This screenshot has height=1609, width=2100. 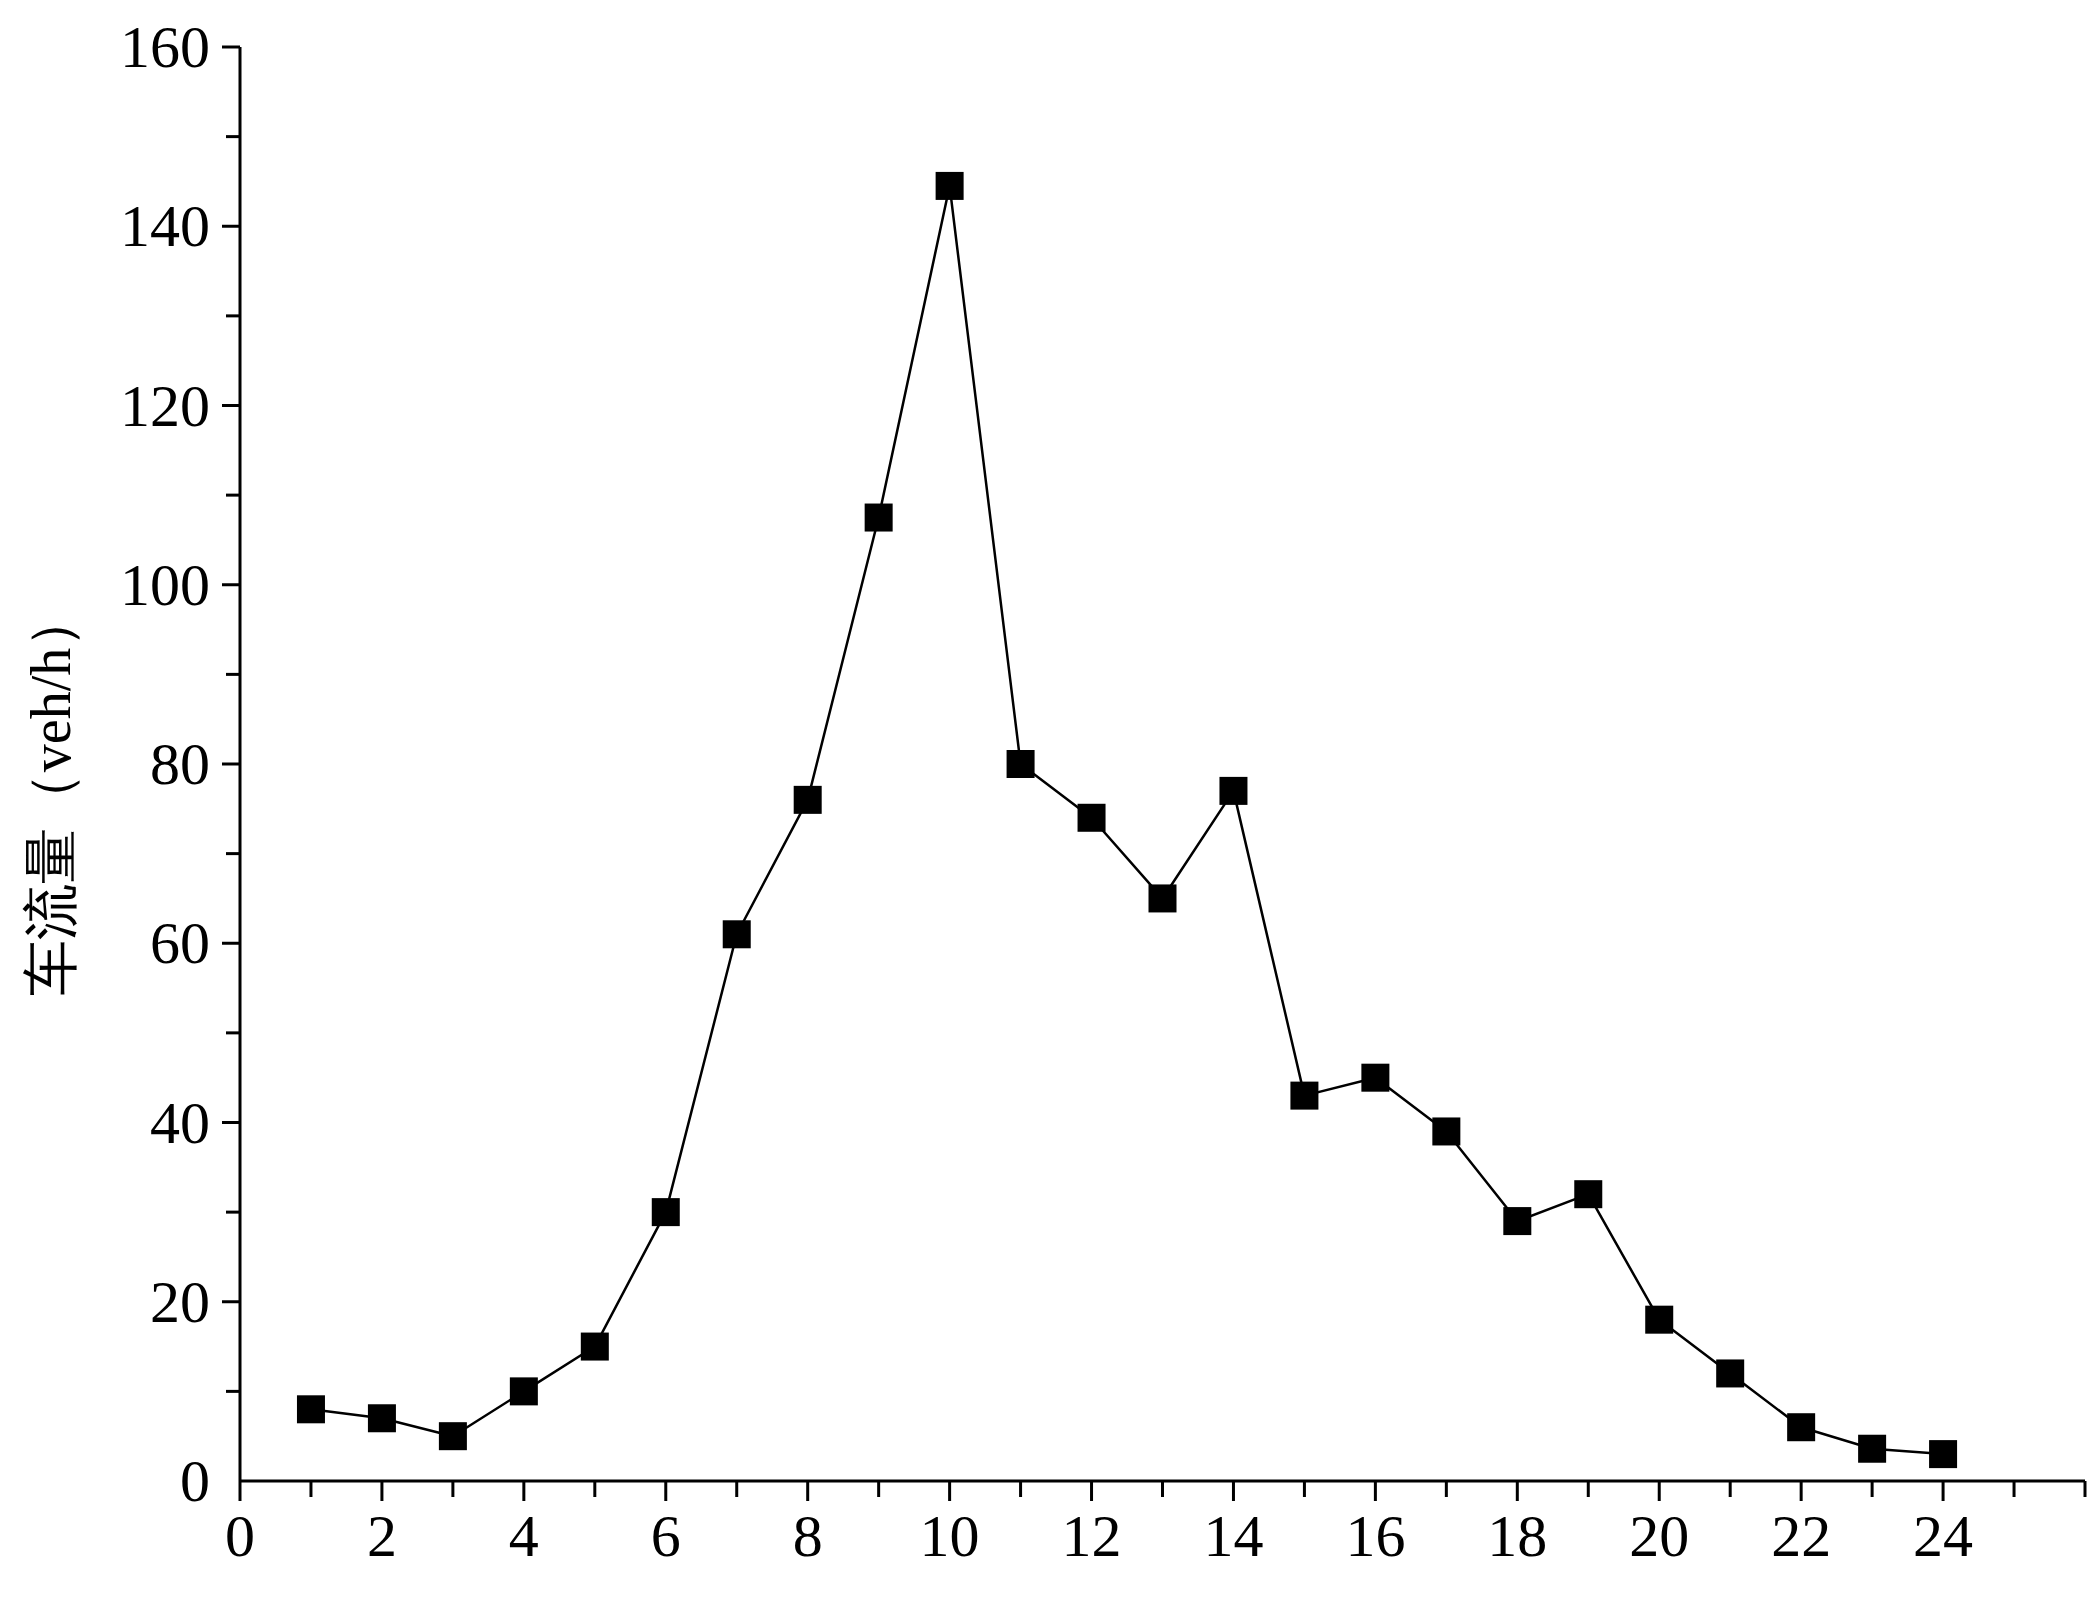 What do you see at coordinates (1659, 1536) in the screenshot?
I see `x-tick-label: 20` at bounding box center [1659, 1536].